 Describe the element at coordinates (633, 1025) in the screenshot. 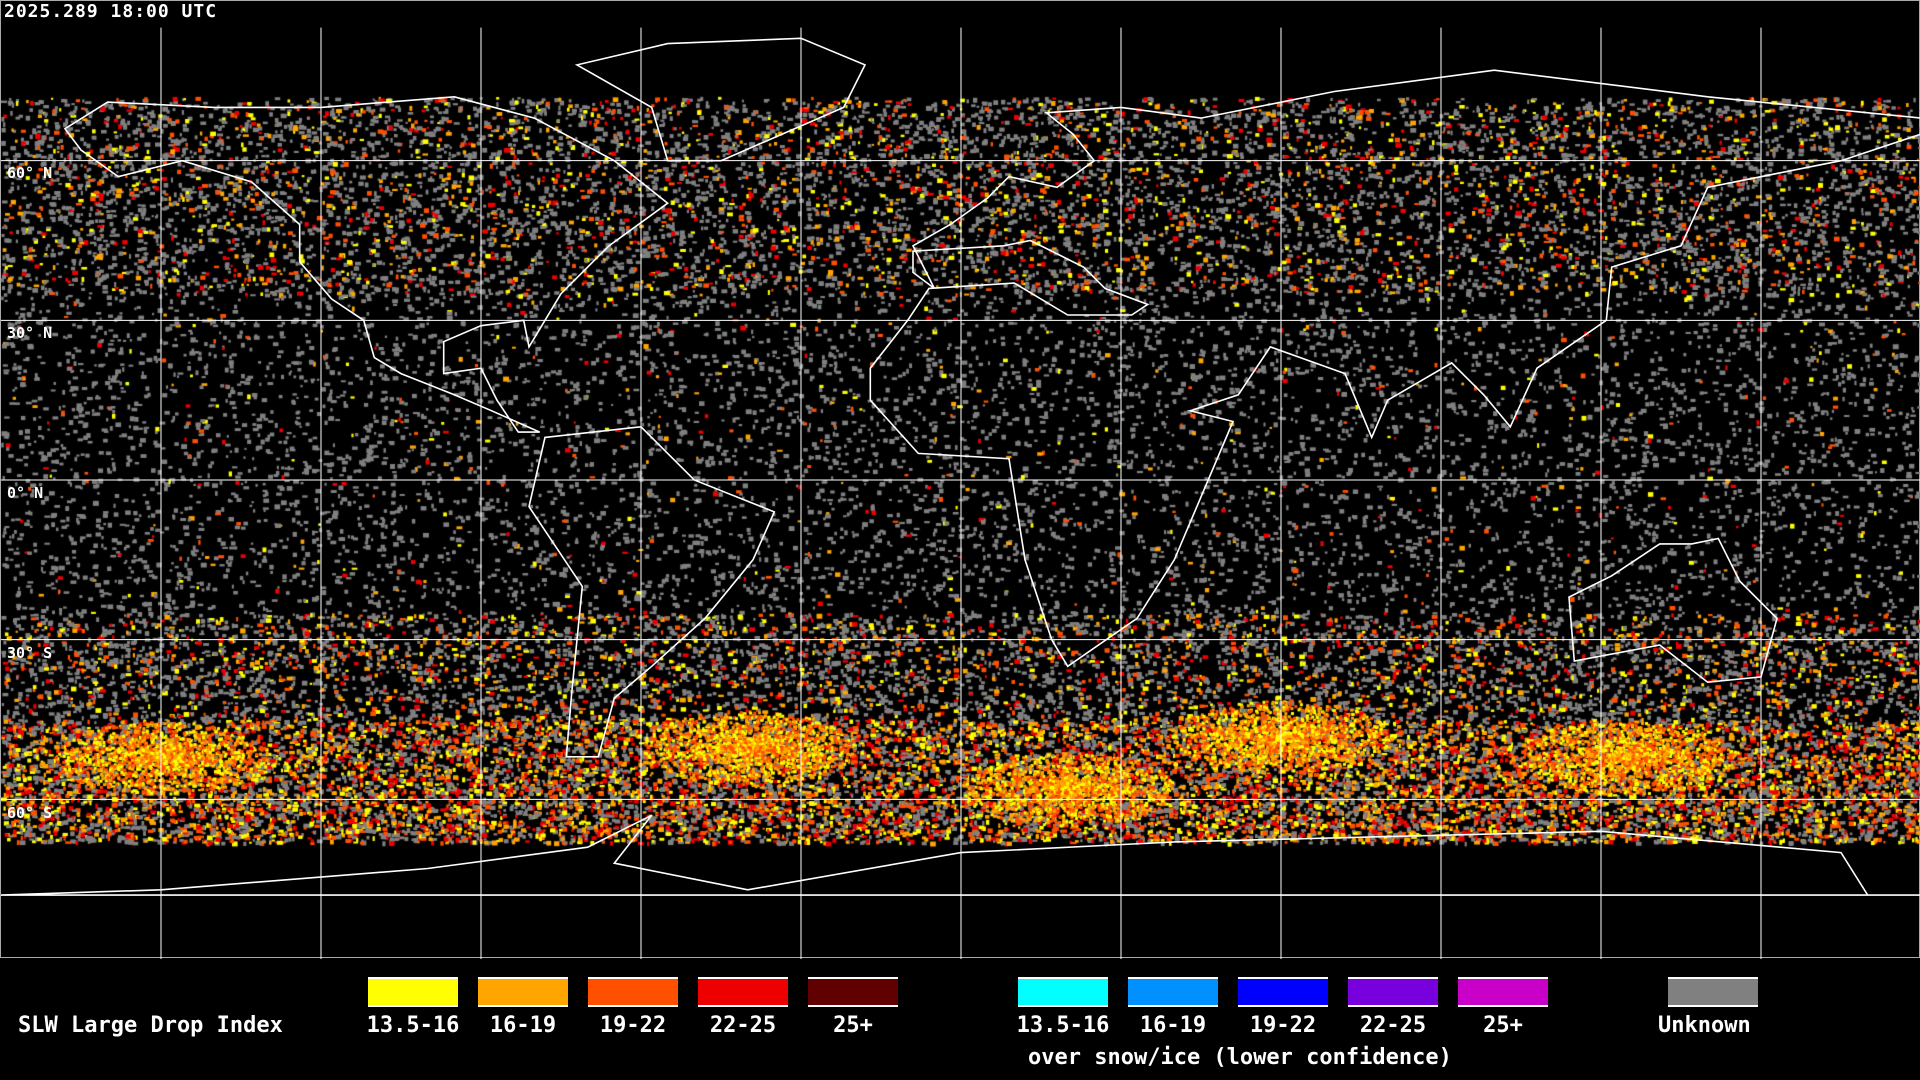

I see `legend-label-main-2: 19-22` at that location.